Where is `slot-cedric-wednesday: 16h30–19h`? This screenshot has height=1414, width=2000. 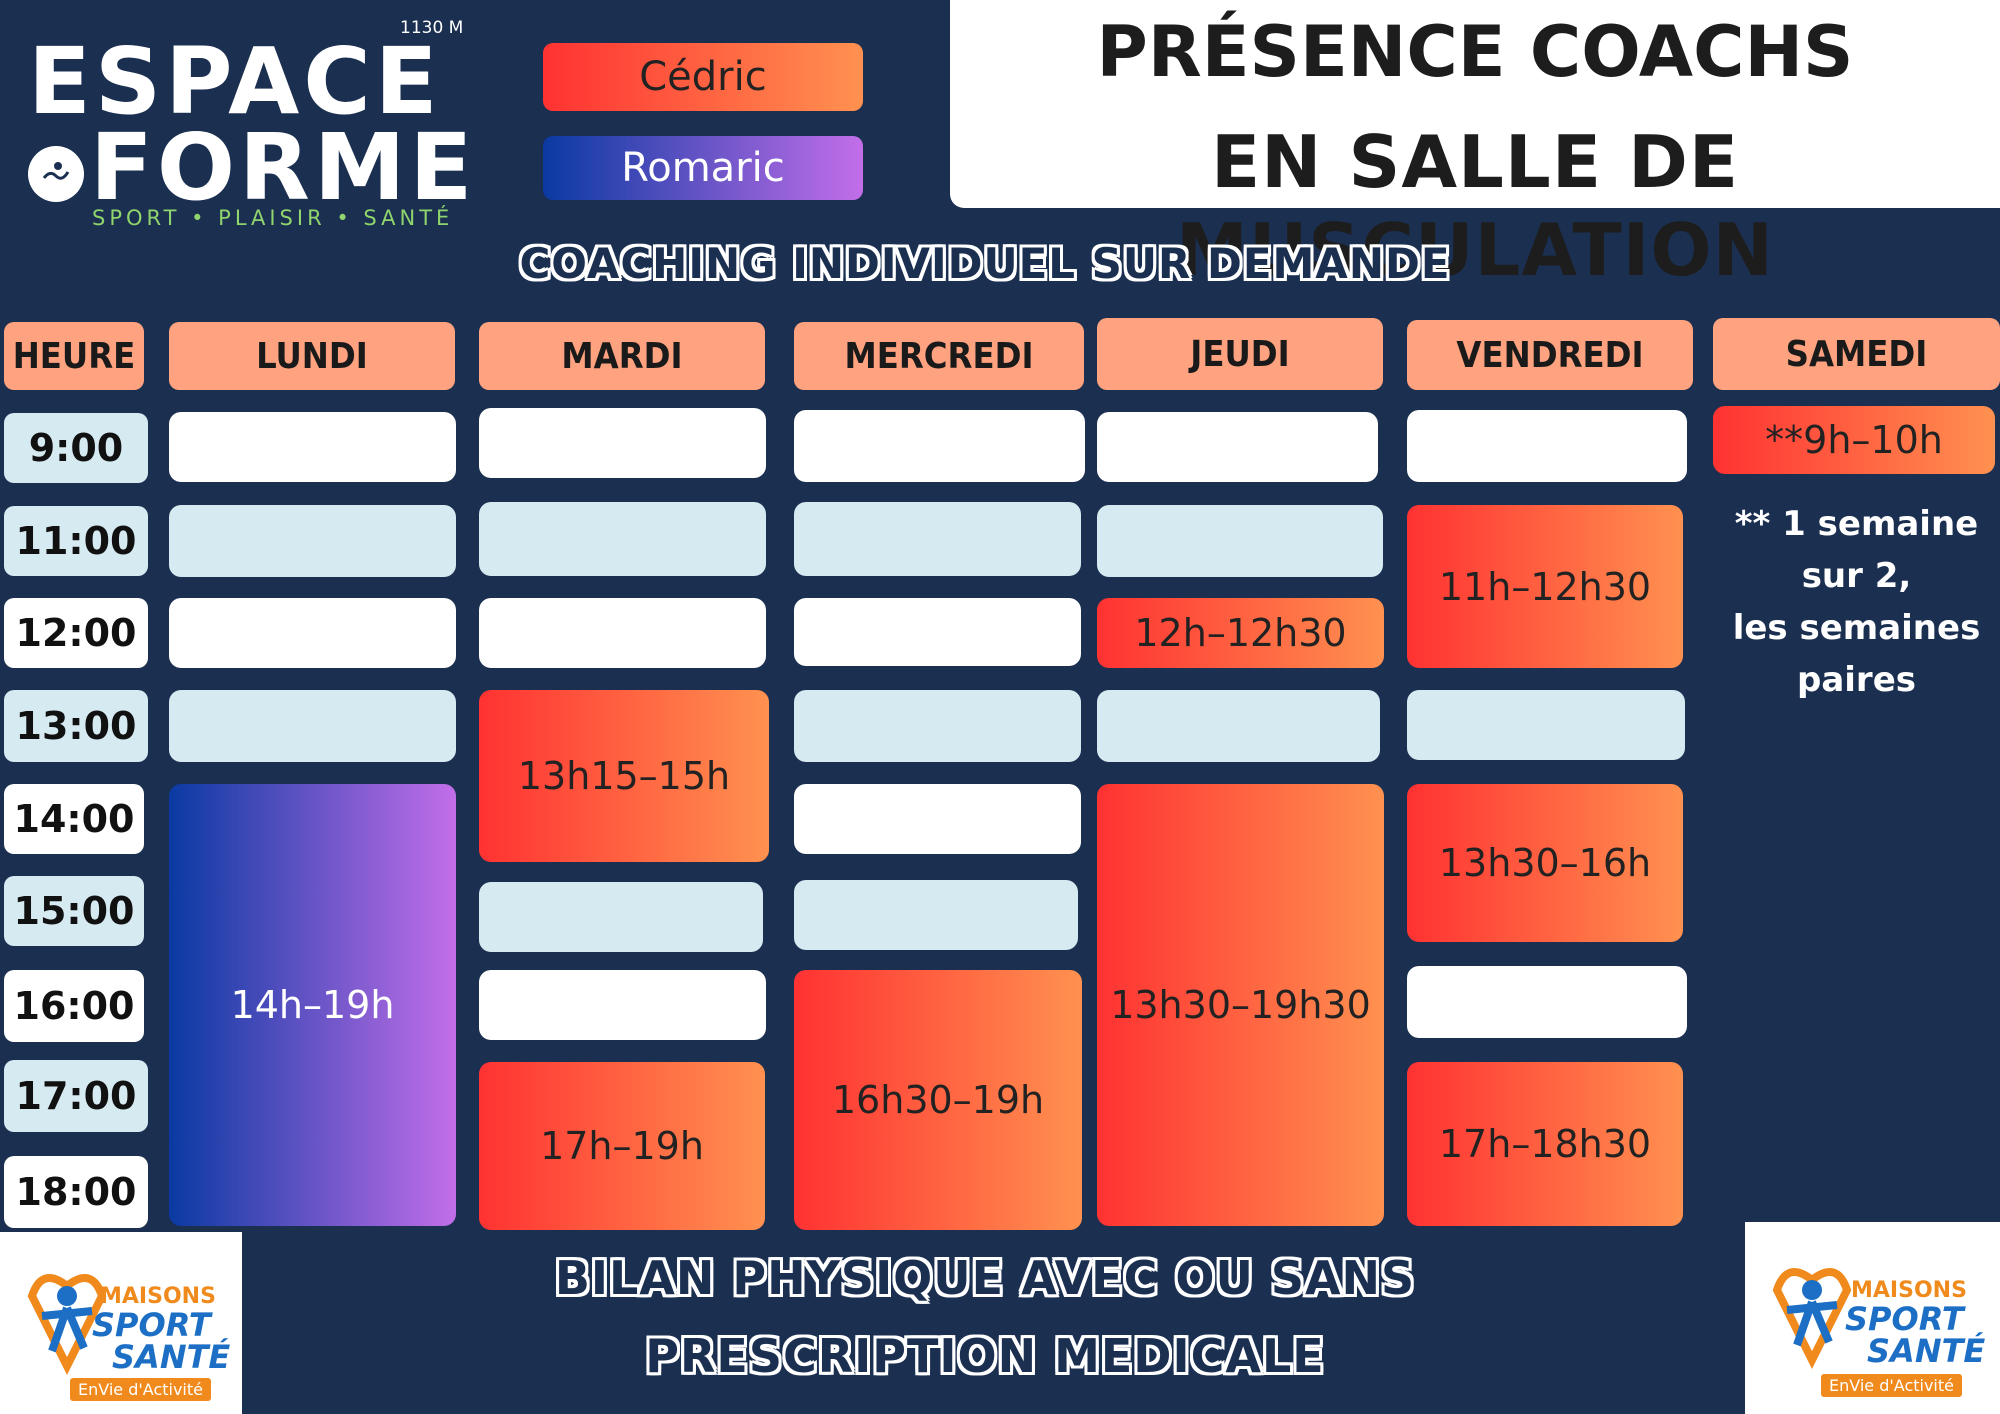
slot-cedric-wednesday: 16h30–19h is located at coordinates (938, 1100).